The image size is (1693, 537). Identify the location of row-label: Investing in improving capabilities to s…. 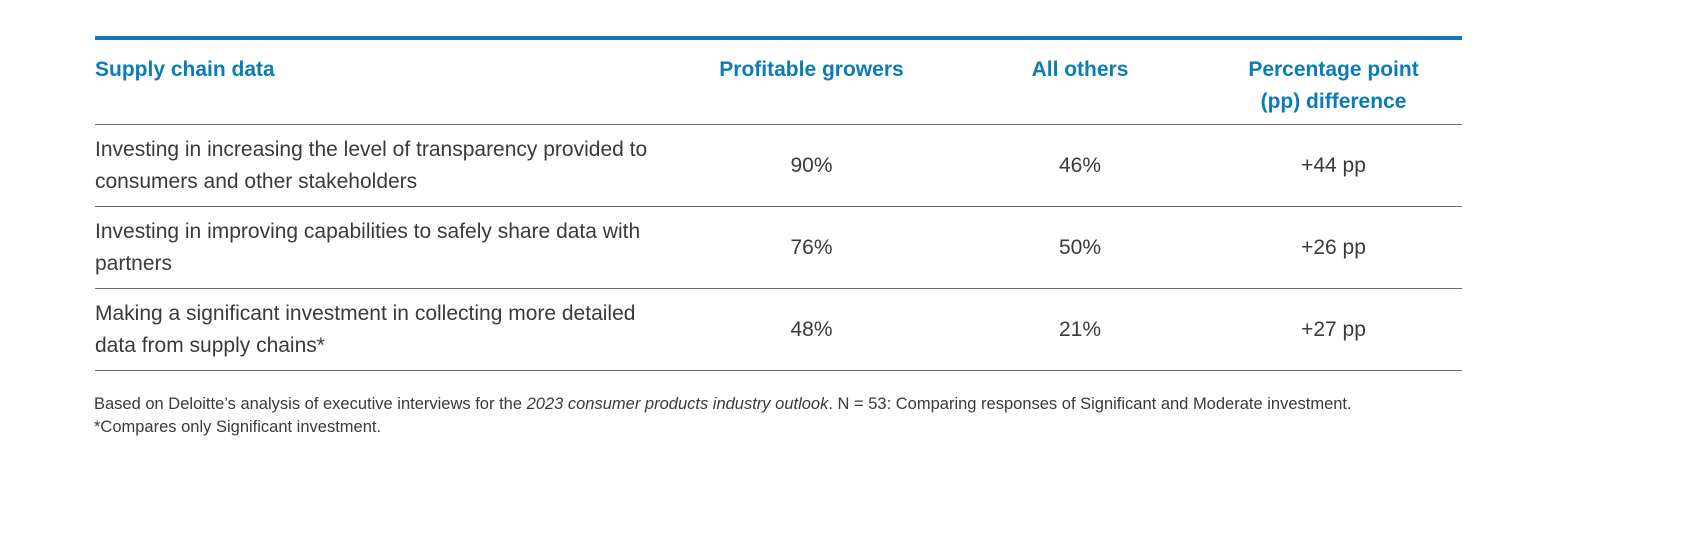
(368, 247).